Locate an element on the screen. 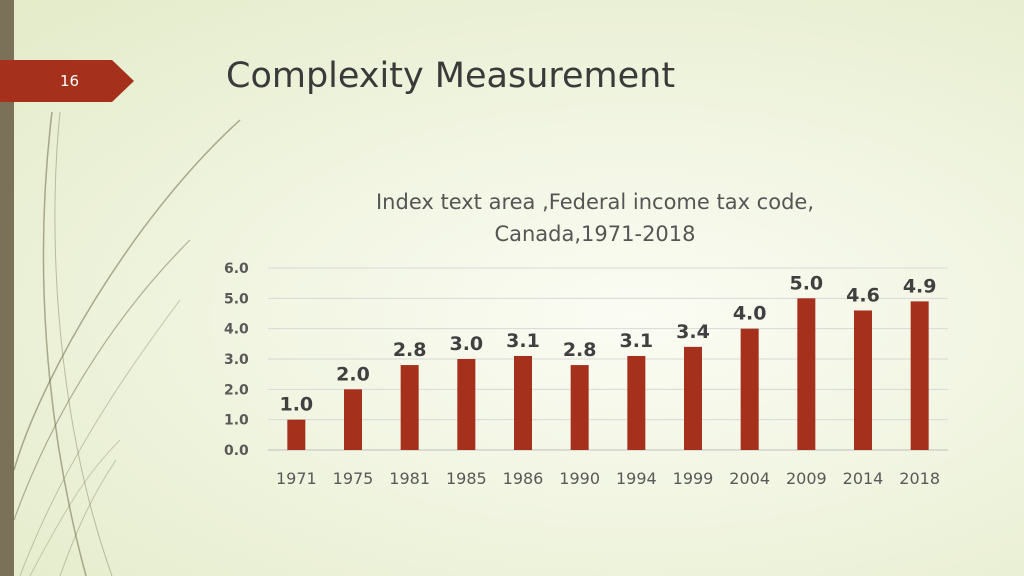 The image size is (1024, 576). x-tick-label: 1990 is located at coordinates (579, 478).